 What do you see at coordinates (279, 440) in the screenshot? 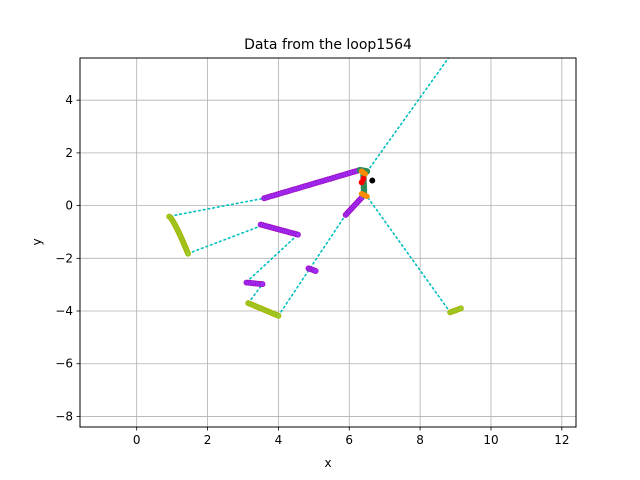
I see `x-tick-label: 4` at bounding box center [279, 440].